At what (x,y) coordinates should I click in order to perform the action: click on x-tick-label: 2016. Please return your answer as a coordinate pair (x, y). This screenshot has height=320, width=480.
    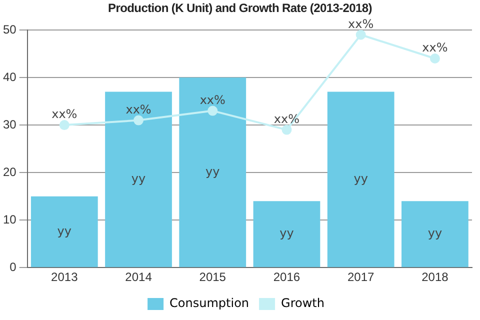
    Looking at the image, I should click on (286, 277).